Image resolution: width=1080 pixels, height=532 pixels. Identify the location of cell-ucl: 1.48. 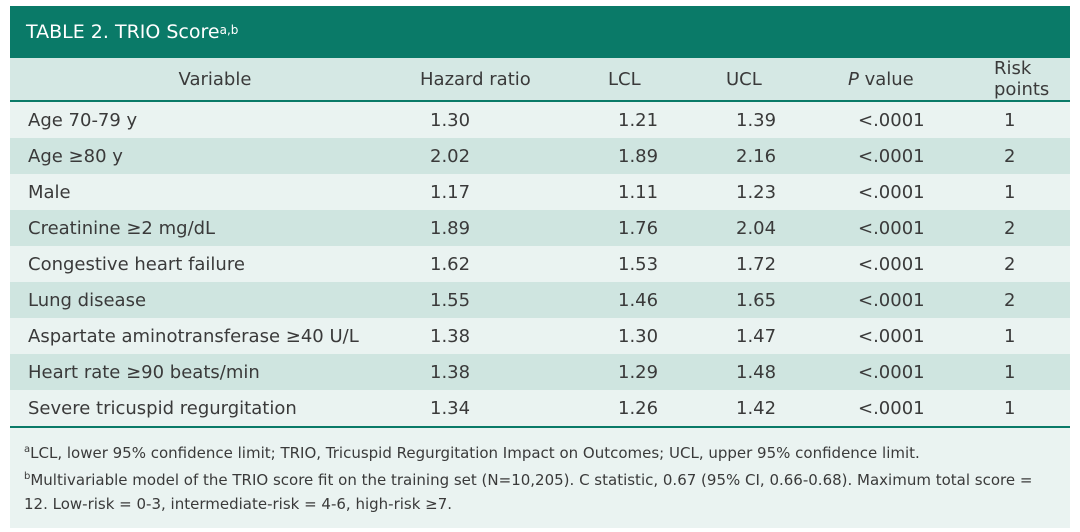
(787, 372).